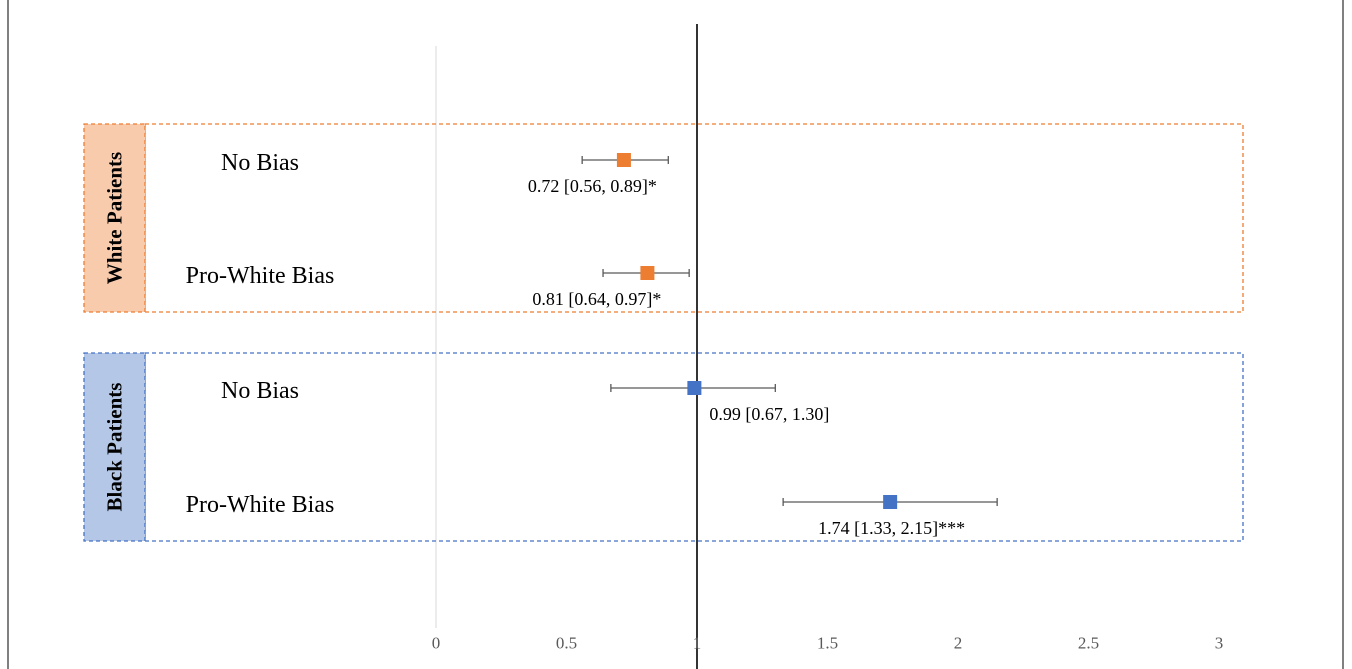 Image resolution: width=1352 pixels, height=669 pixels. What do you see at coordinates (1219, 643) in the screenshot?
I see `x-tick-label: 3` at bounding box center [1219, 643].